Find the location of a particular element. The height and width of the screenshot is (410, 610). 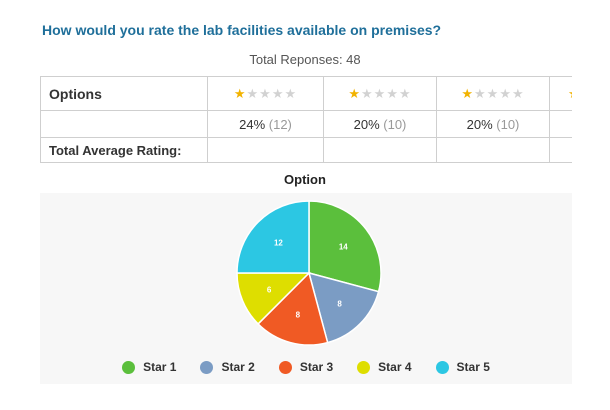

legend-item-star-4: Star 4 is located at coordinates (384, 367).